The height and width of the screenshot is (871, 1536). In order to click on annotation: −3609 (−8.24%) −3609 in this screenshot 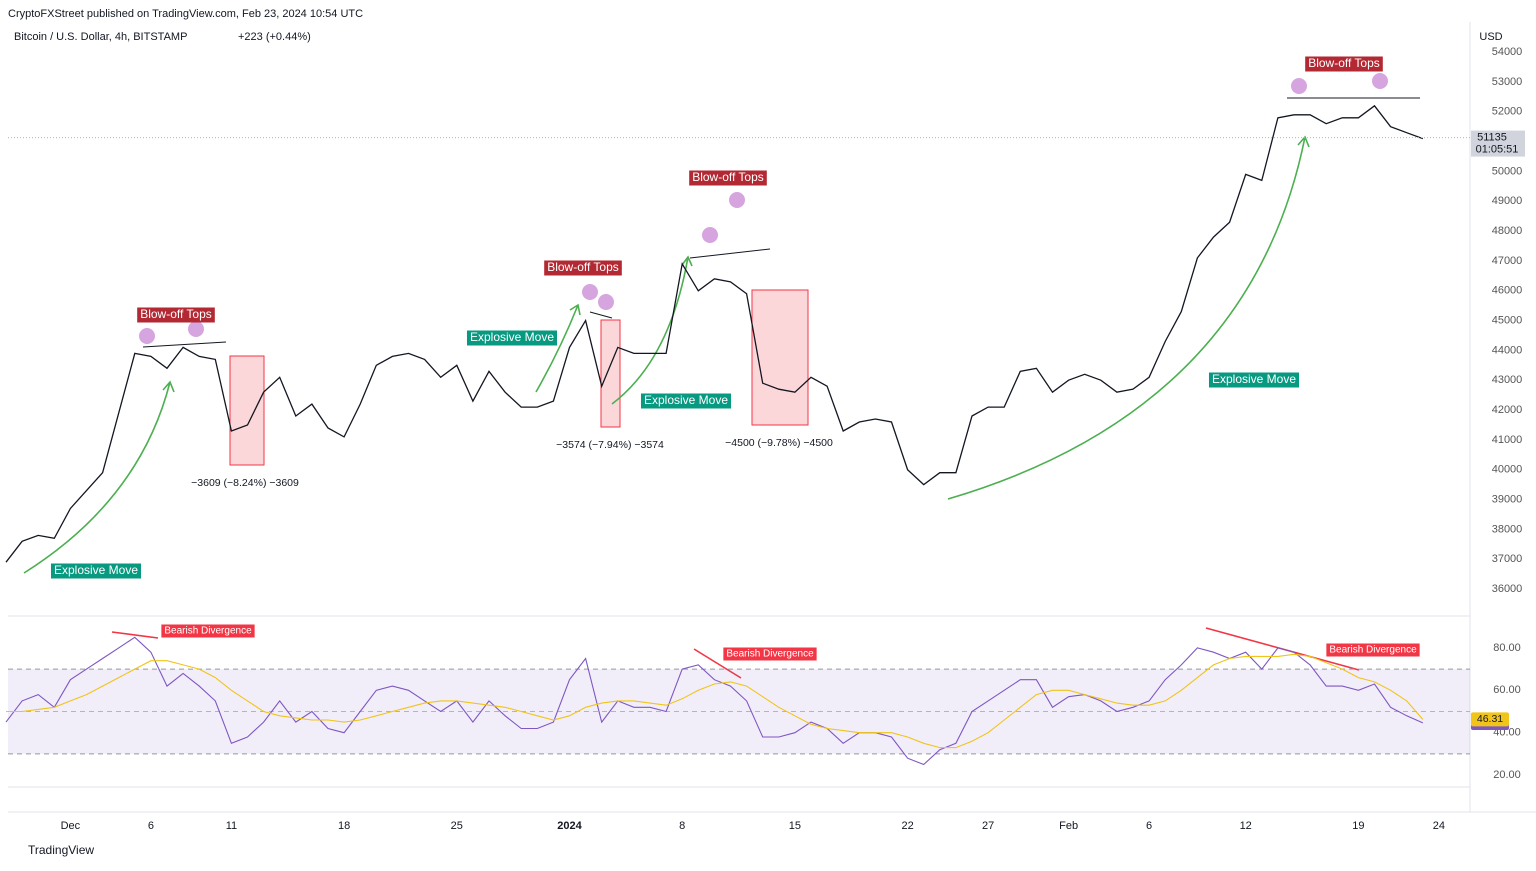, I will do `click(245, 483)`.